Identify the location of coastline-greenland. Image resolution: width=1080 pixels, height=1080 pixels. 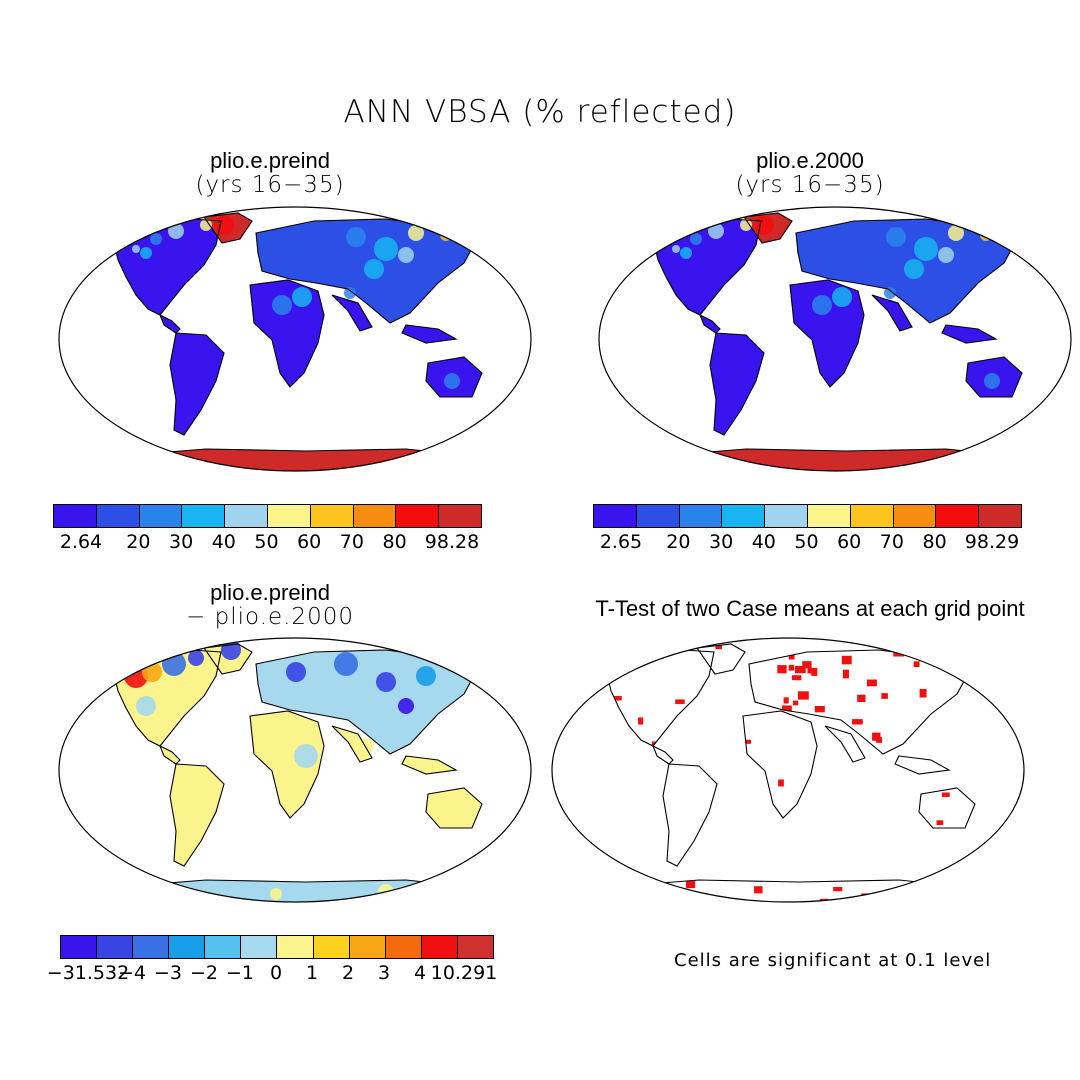
(721, 659).